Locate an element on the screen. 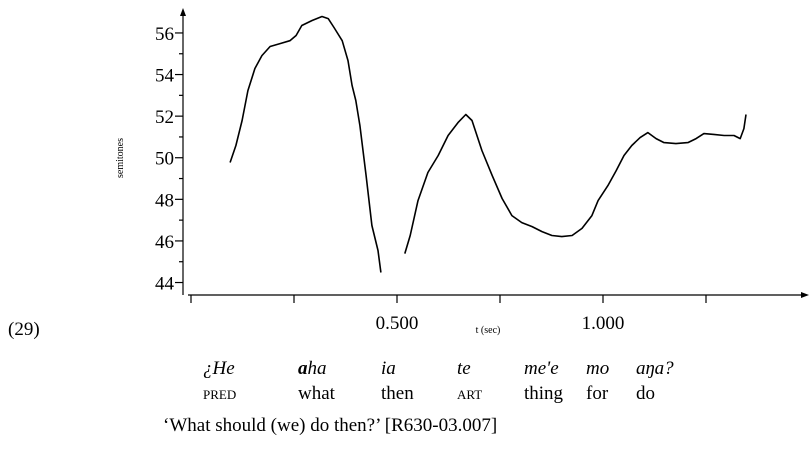 The image size is (809, 460). gloss-word: ¿He is located at coordinates (219, 368).